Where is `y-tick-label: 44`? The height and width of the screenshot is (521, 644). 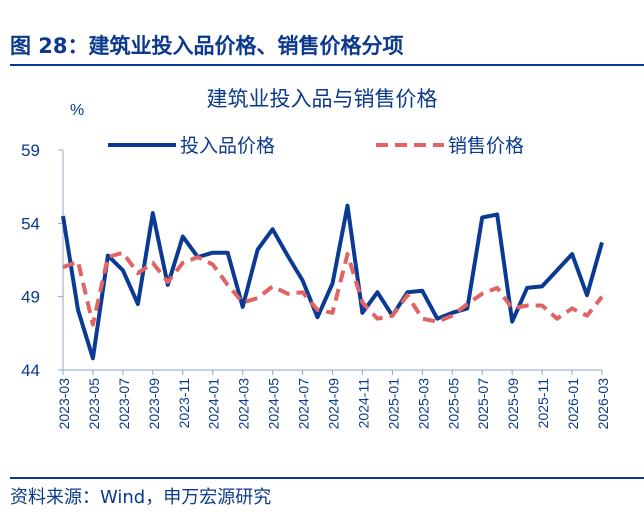 y-tick-label: 44 is located at coordinates (30, 370).